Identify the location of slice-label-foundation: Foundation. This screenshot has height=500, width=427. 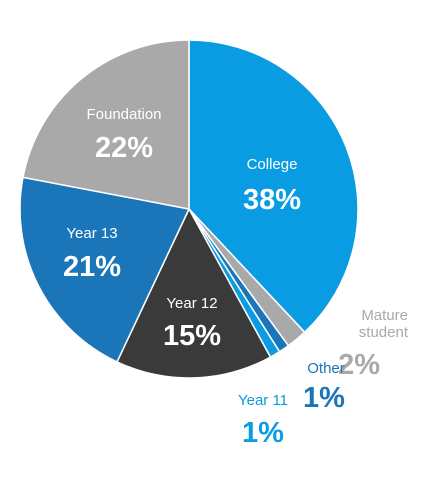
(123, 114).